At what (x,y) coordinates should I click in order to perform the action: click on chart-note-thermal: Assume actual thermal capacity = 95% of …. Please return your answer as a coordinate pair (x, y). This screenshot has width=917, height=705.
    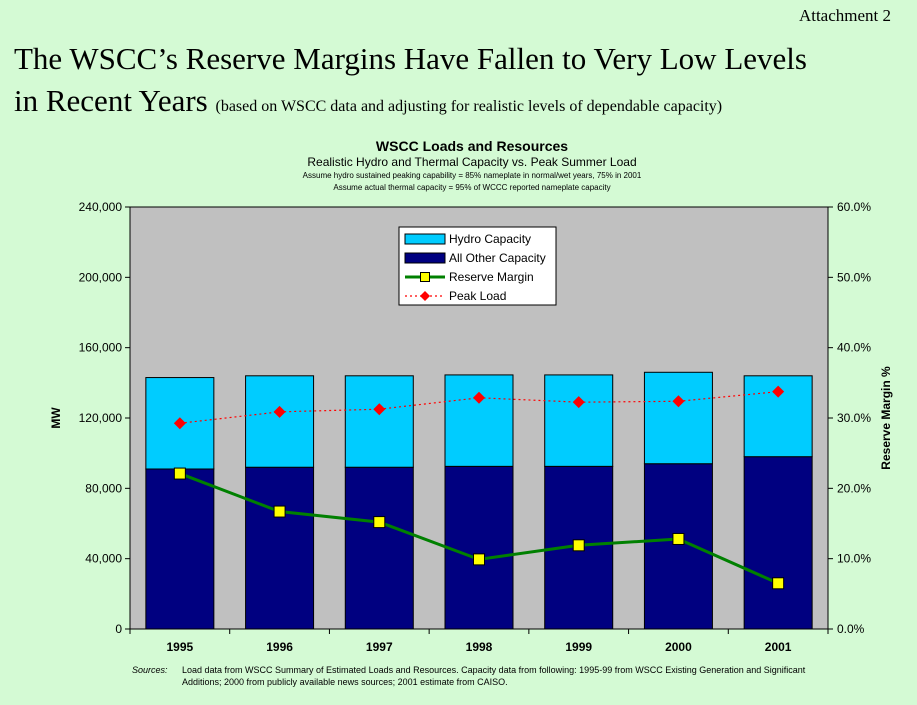
    Looking at the image, I should click on (472, 187).